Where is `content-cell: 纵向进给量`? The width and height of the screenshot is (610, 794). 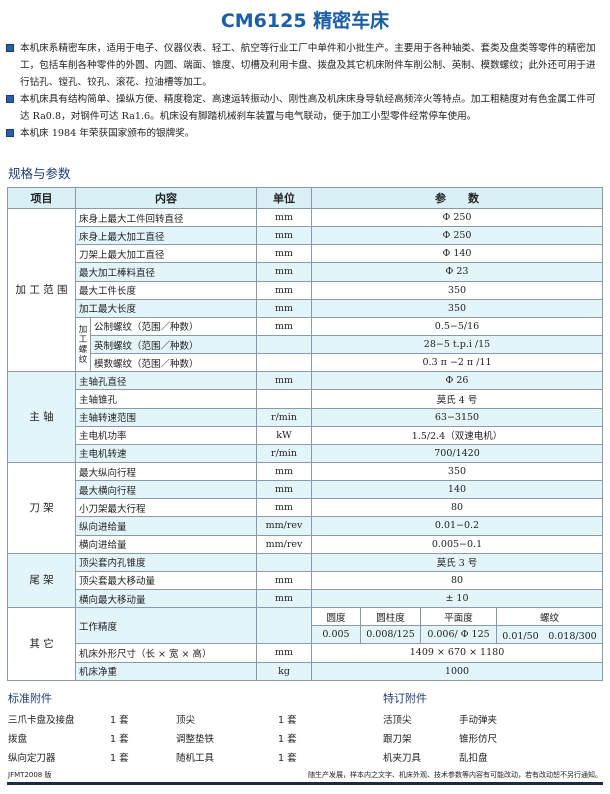 content-cell: 纵向进给量 is located at coordinates (166, 526).